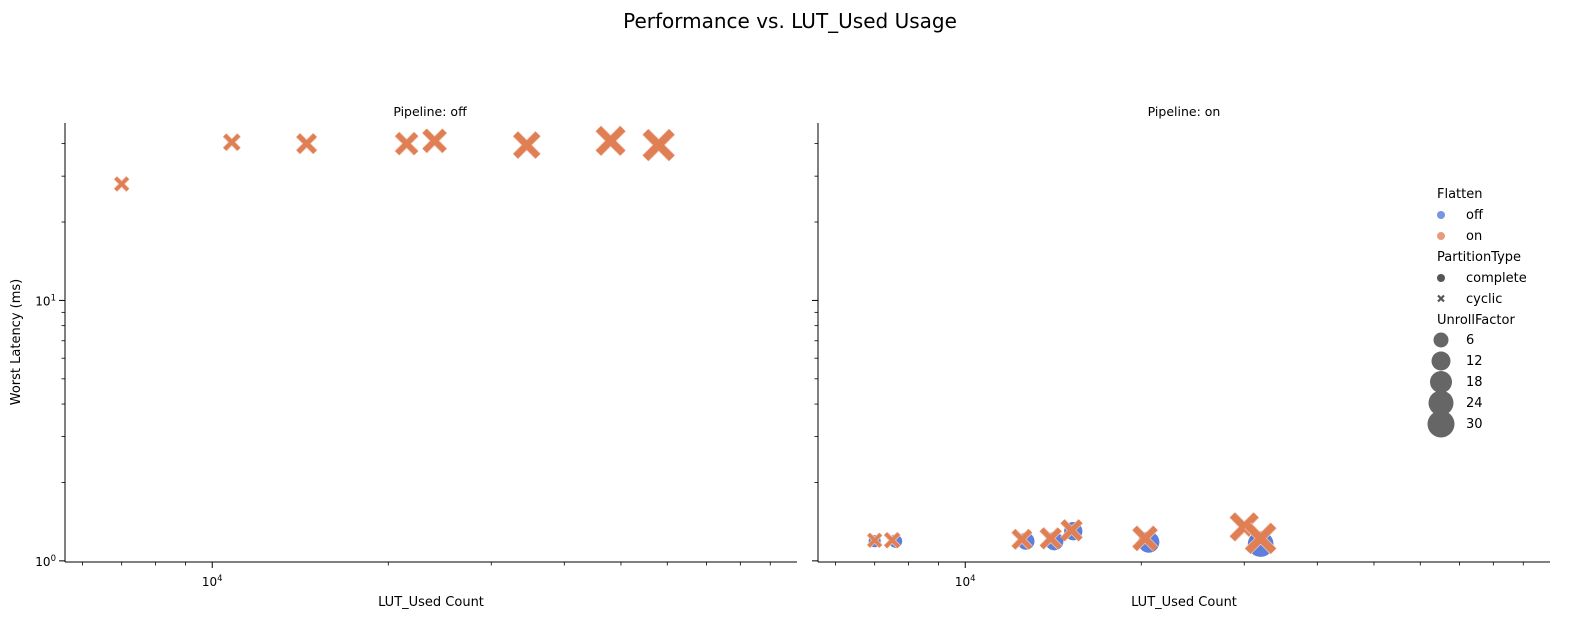 Image resolution: width=1578 pixels, height=623 pixels. I want to click on legend-hue-off-marker, so click(1441, 215).